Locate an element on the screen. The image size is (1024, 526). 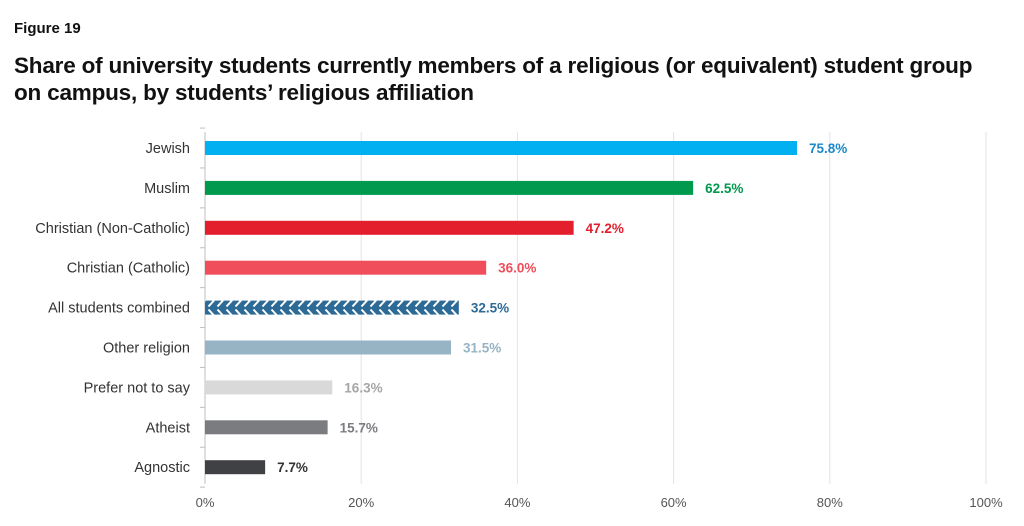
value-label-jewish: 75.8% is located at coordinates (828, 148).